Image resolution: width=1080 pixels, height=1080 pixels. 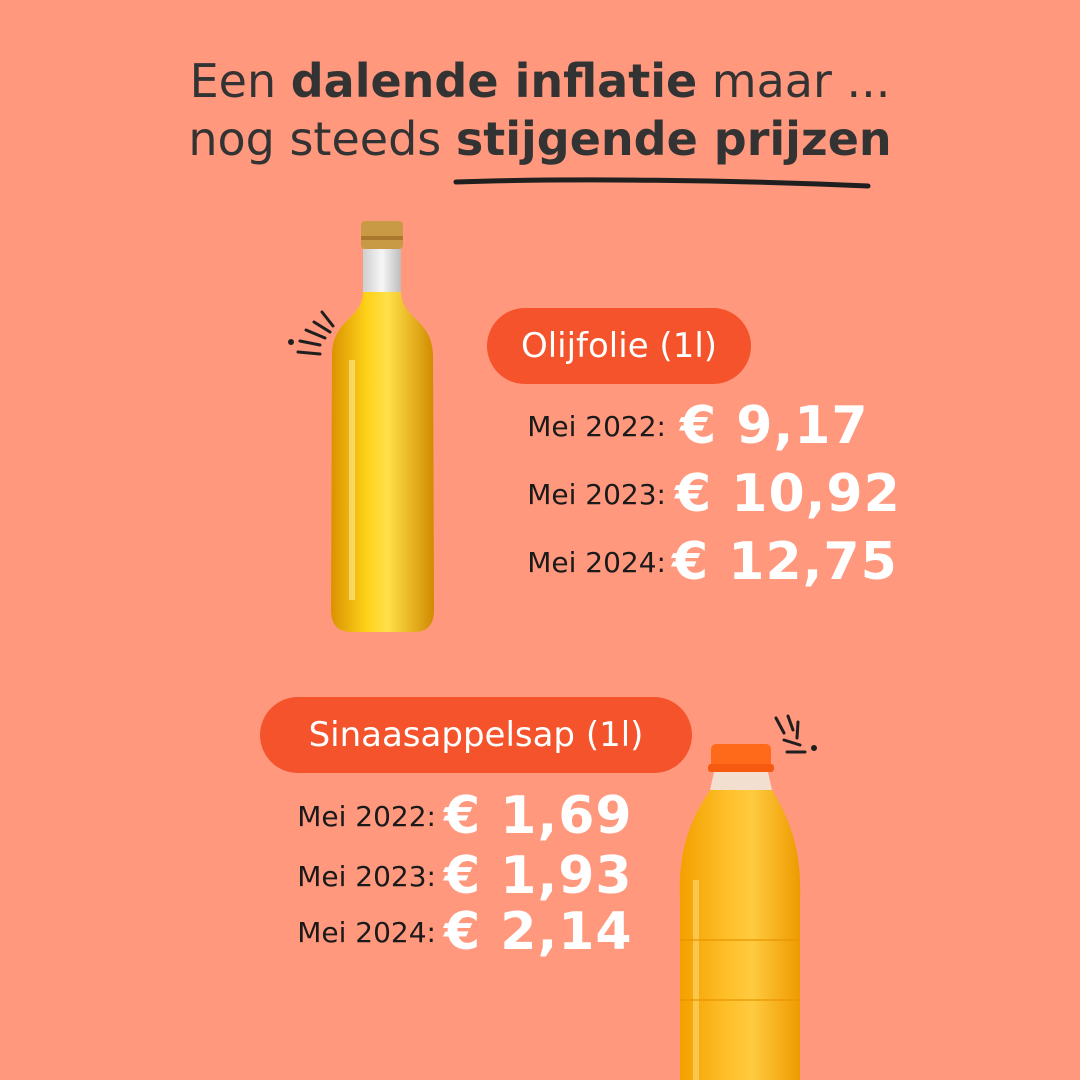 I want to click on price-value: € 1,69, so click(x=538, y=816).